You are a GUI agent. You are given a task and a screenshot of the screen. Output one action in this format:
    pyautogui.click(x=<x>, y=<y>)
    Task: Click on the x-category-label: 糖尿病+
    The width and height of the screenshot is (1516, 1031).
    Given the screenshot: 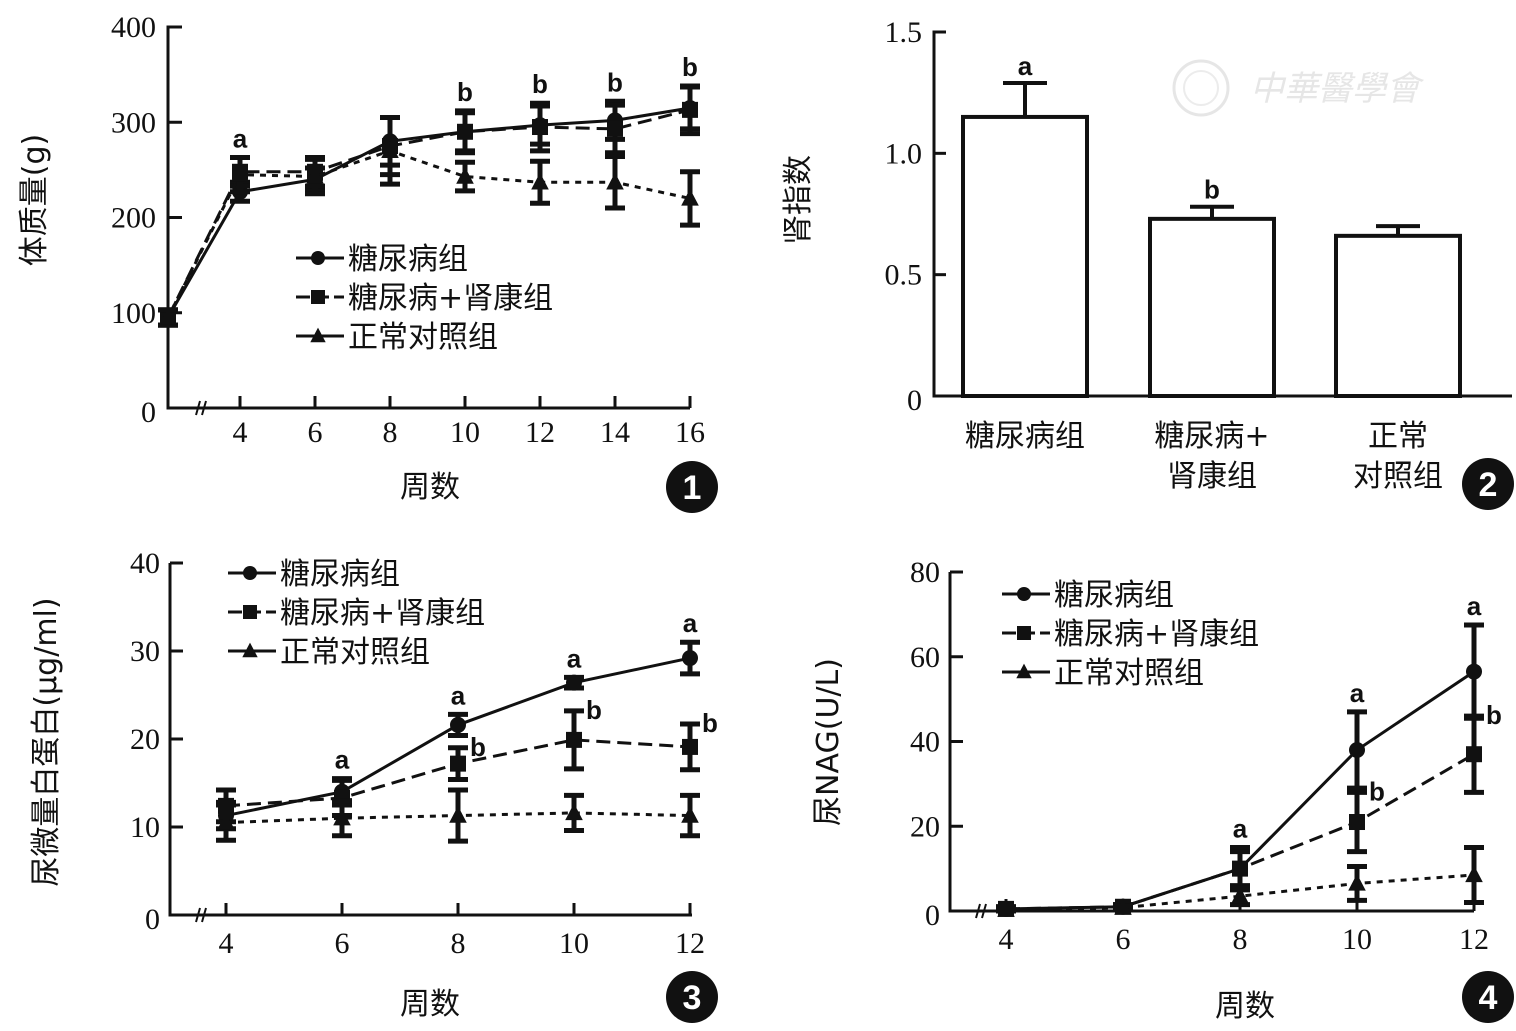 What is the action you would take?
    pyautogui.click(x=1211, y=436)
    